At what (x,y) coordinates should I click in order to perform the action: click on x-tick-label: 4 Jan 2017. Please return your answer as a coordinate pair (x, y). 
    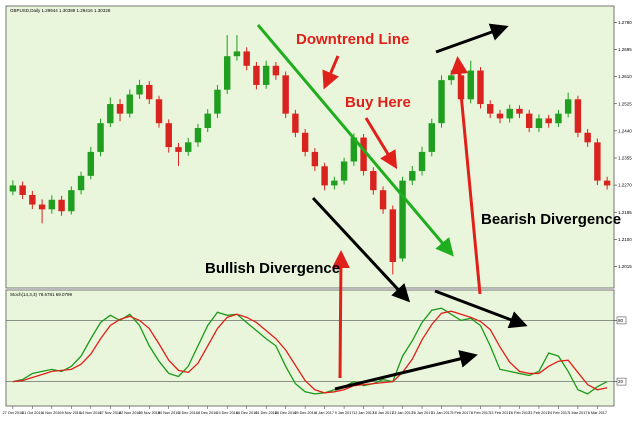
    Looking at the image, I should click on (324, 413).